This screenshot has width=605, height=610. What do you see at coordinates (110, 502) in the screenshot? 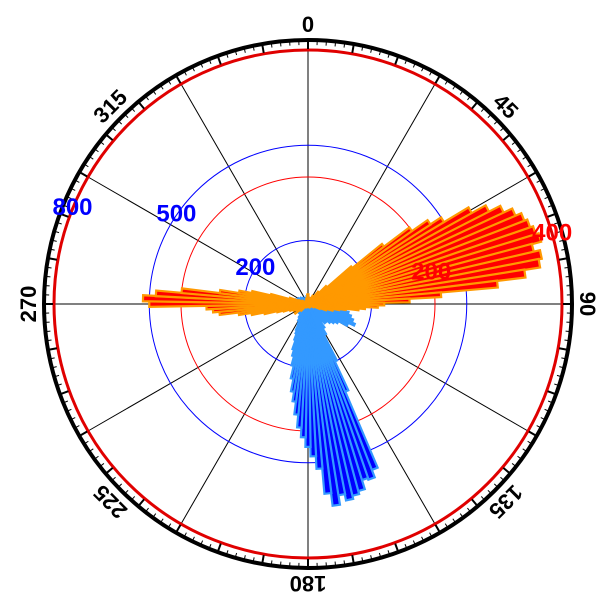
I see `angle-label: 225` at bounding box center [110, 502].